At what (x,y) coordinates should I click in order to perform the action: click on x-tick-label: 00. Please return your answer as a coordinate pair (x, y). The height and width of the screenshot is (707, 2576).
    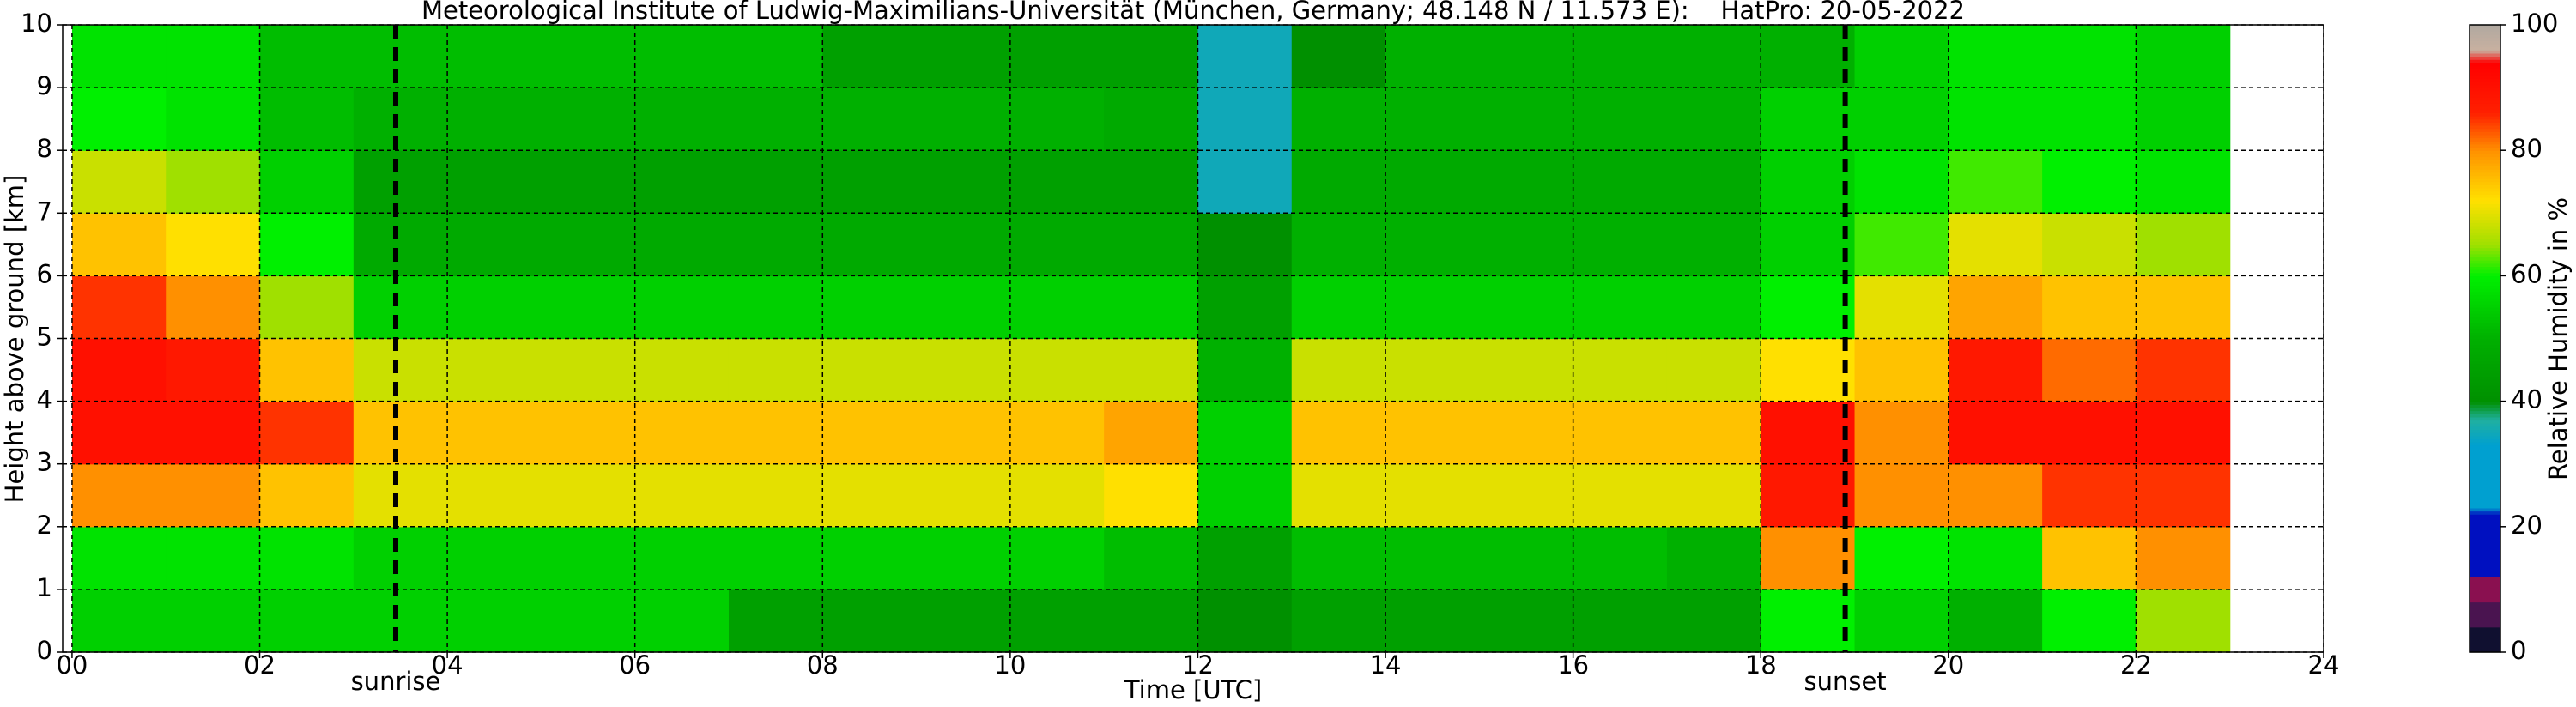
    Looking at the image, I should click on (72, 665).